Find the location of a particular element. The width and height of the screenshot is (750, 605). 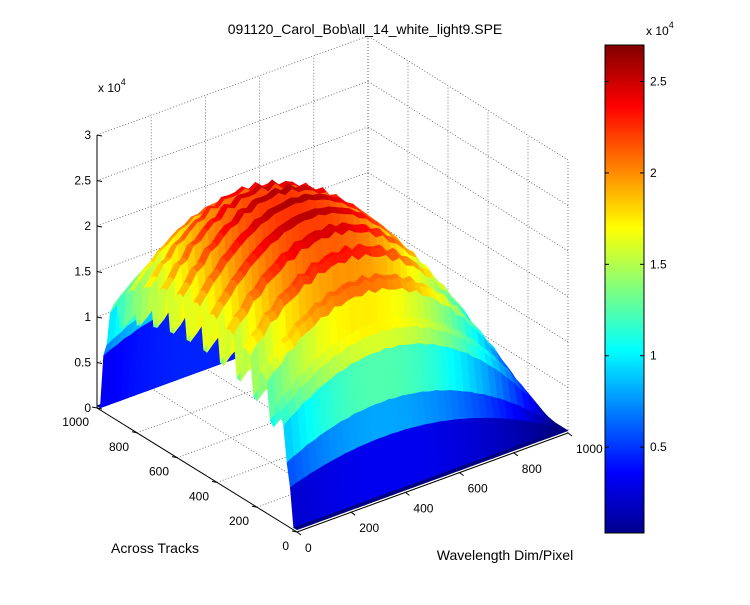

colorbar-exponent-label: x 104 is located at coordinates (660, 29).